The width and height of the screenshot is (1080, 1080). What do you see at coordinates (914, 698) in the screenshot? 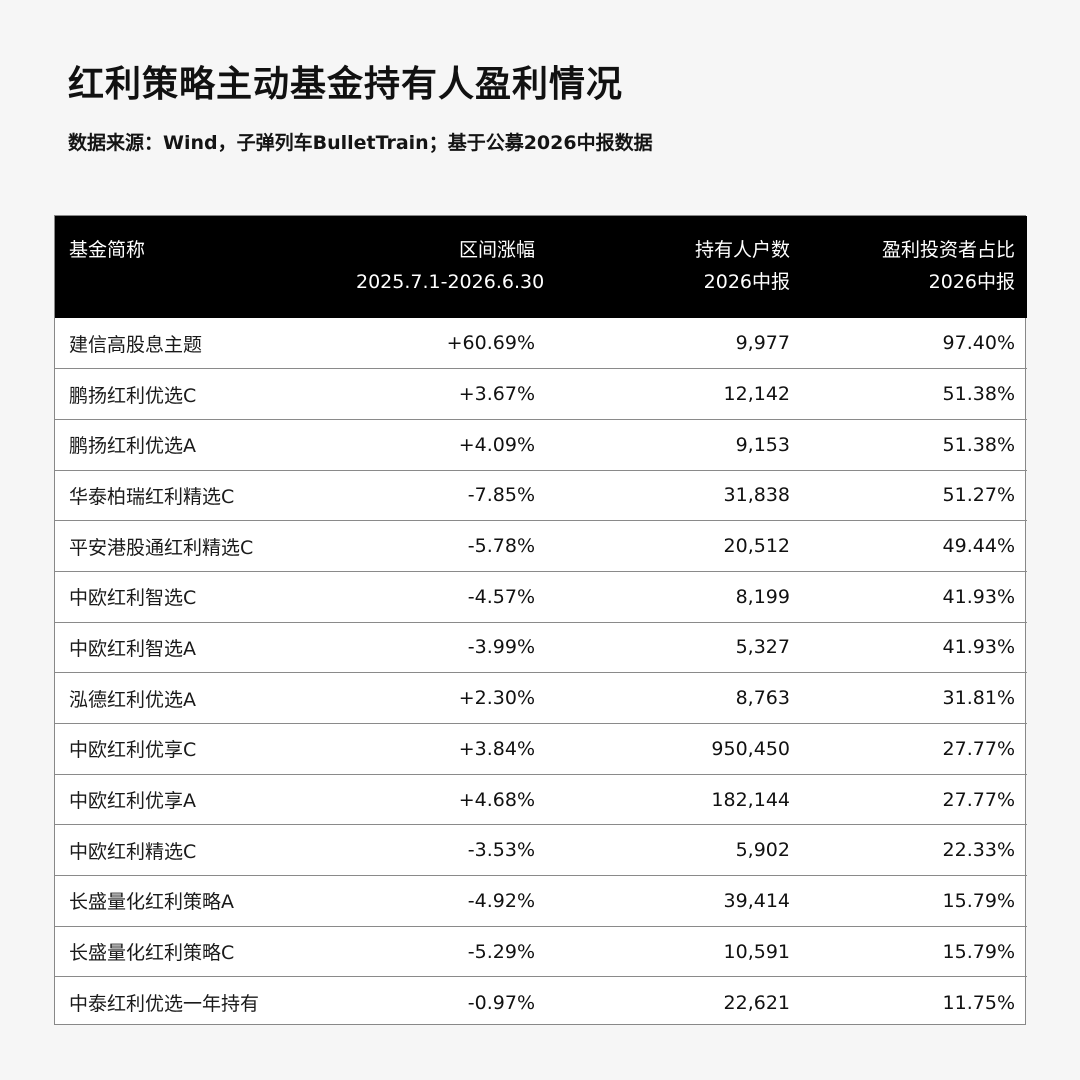
I see `profit-ratio-cell: 31.81%` at bounding box center [914, 698].